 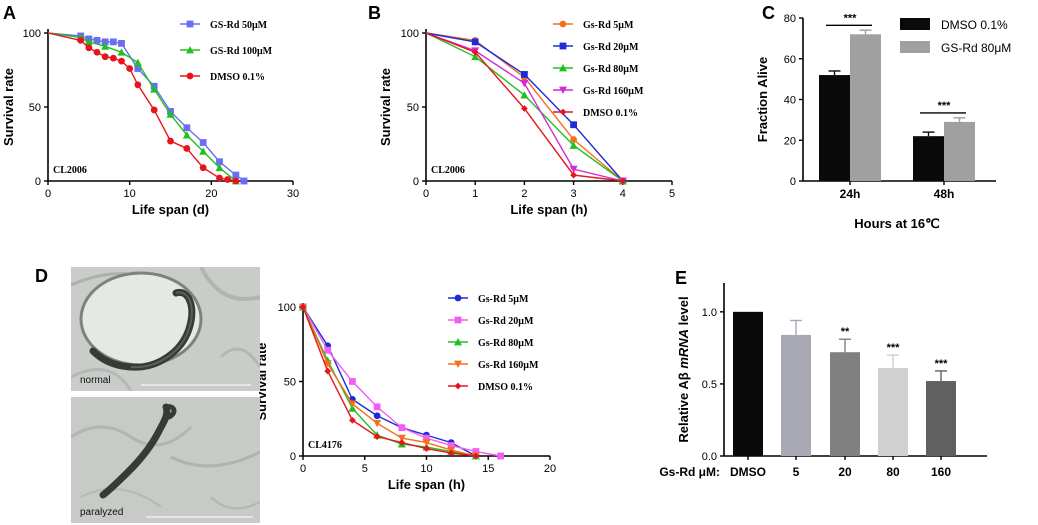 What do you see at coordinates (102, 512) in the screenshot?
I see `micrograph-paralyzed-label: paralyzed` at bounding box center [102, 512].